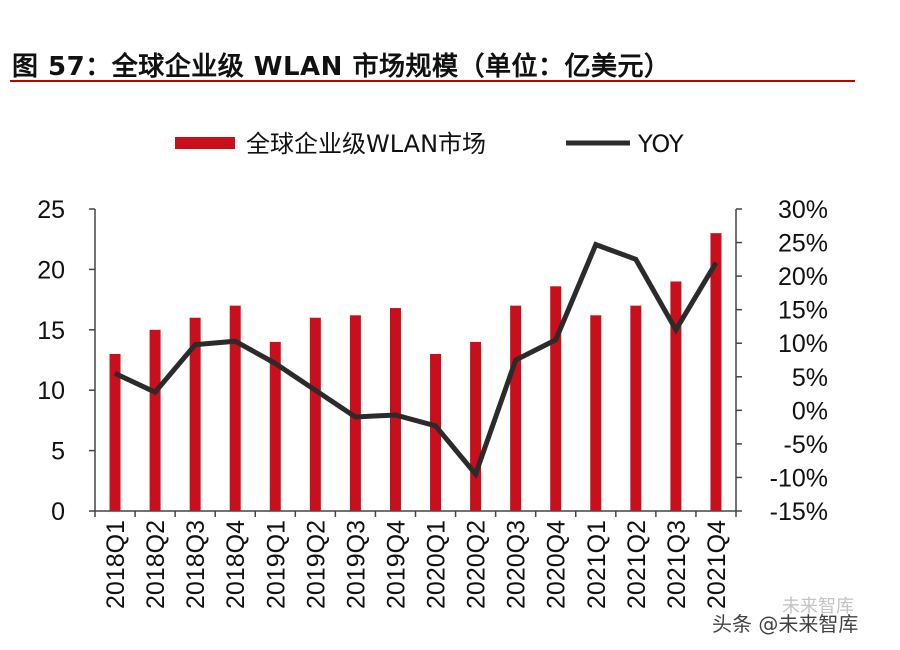 This screenshot has width=900, height=650. Describe the element at coordinates (51, 391) in the screenshot. I see `y-left-tick-label: 10` at that location.